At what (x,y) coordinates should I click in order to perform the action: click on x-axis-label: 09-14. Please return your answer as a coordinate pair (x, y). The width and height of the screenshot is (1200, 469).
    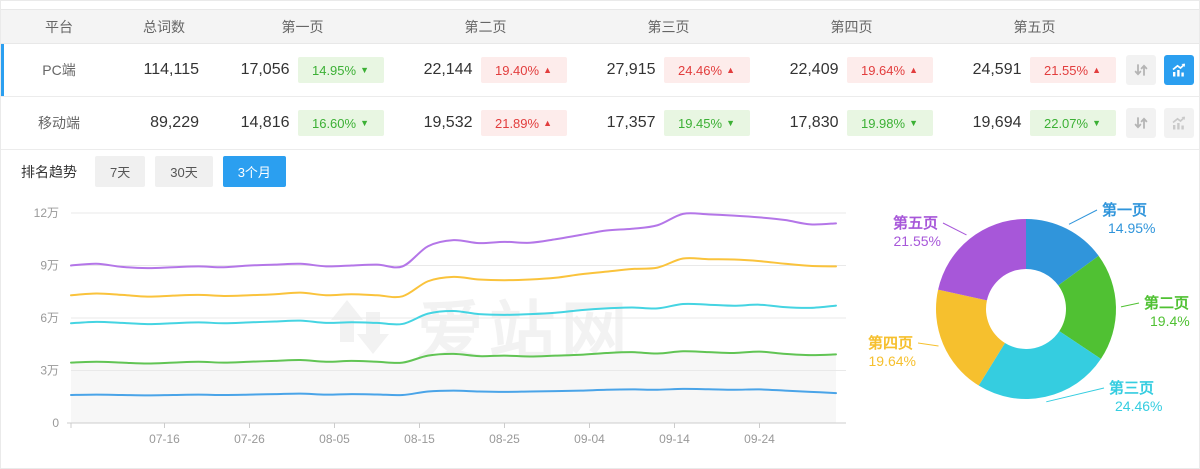
    Looking at the image, I should click on (674, 439).